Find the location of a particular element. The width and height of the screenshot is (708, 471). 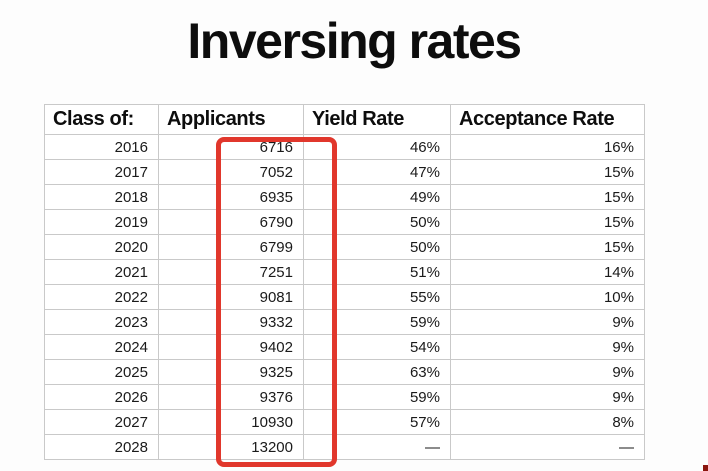

table-row: 2018 6935 49% 15% is located at coordinates (344, 197).